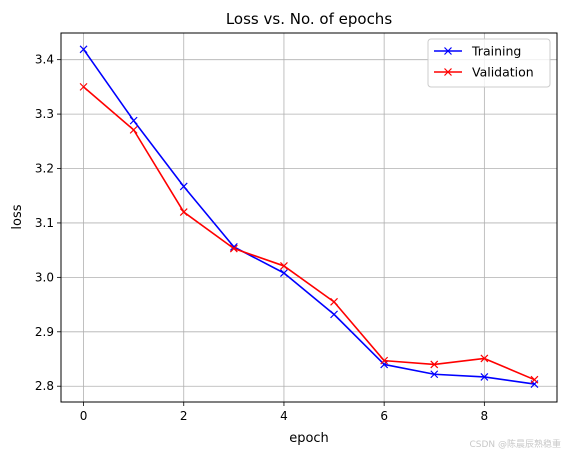 The image size is (567, 455). Describe the element at coordinates (44, 277) in the screenshot. I see `y-tick-label: 3.0` at that location.